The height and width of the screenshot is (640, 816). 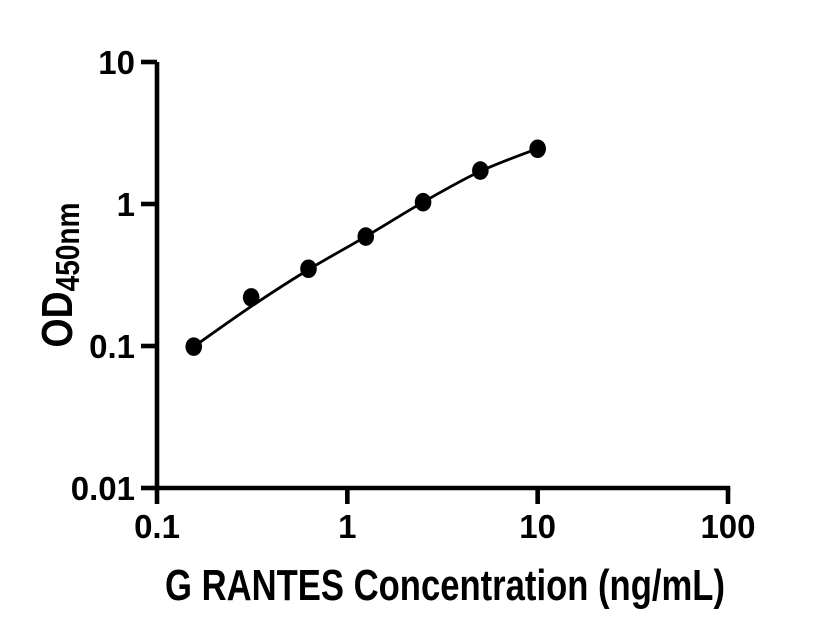 I want to click on x-axis-title: G RANTES Concentration (ng/mL), so click(x=445, y=585).